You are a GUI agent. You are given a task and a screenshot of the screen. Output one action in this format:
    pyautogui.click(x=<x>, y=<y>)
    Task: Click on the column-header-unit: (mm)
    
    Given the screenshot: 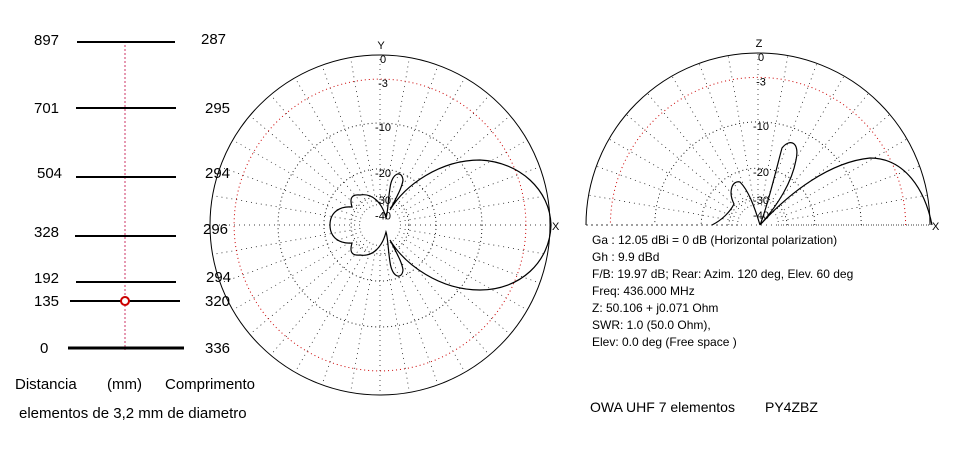 What is the action you would take?
    pyautogui.click(x=124, y=384)
    